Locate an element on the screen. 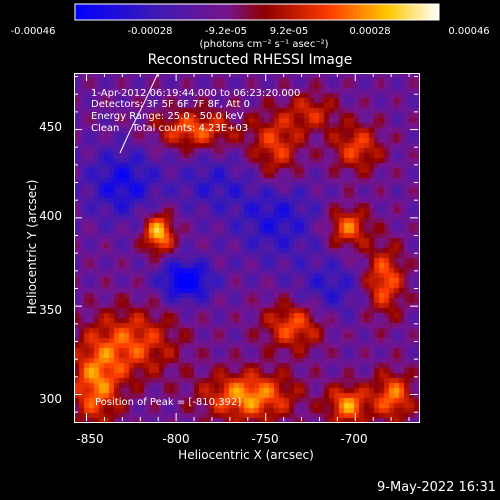  colorbar-gradient is located at coordinates (257, 12).